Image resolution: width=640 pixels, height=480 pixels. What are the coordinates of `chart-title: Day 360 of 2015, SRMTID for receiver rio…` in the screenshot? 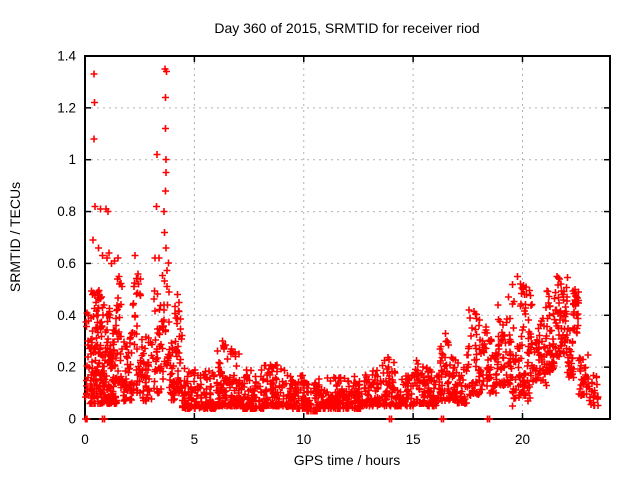 It's located at (346, 28).